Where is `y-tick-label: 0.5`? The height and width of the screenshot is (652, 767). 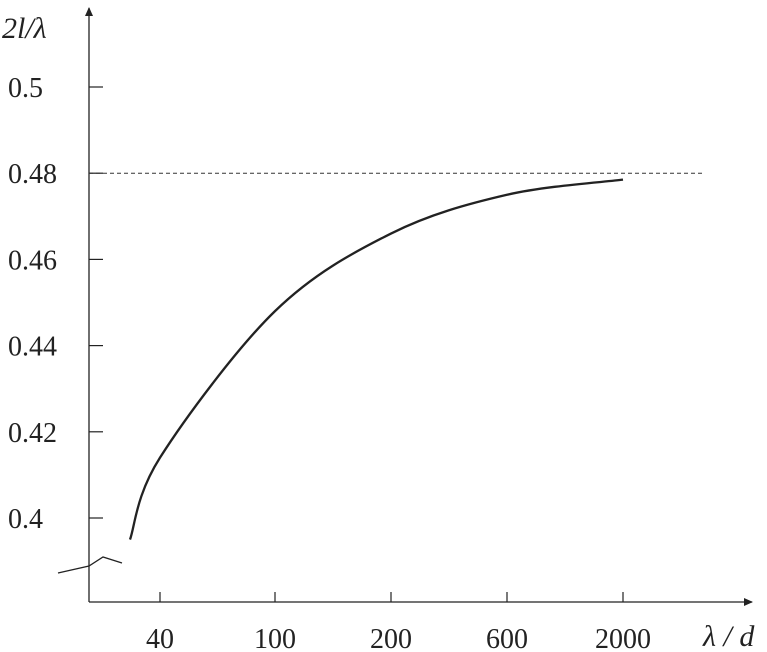 y-tick-label: 0.5 is located at coordinates (25, 88).